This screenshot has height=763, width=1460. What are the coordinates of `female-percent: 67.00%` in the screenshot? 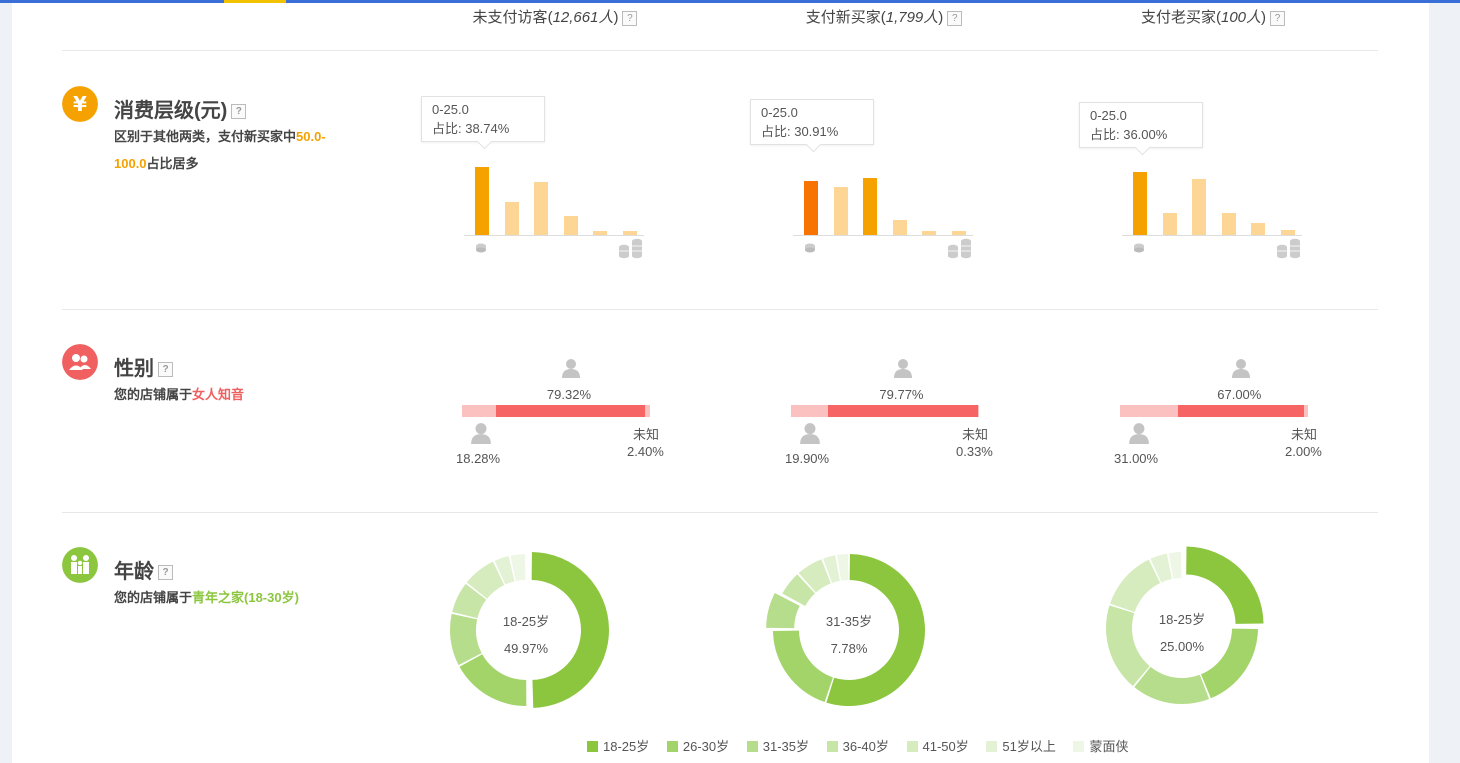 It's located at (1239, 394).